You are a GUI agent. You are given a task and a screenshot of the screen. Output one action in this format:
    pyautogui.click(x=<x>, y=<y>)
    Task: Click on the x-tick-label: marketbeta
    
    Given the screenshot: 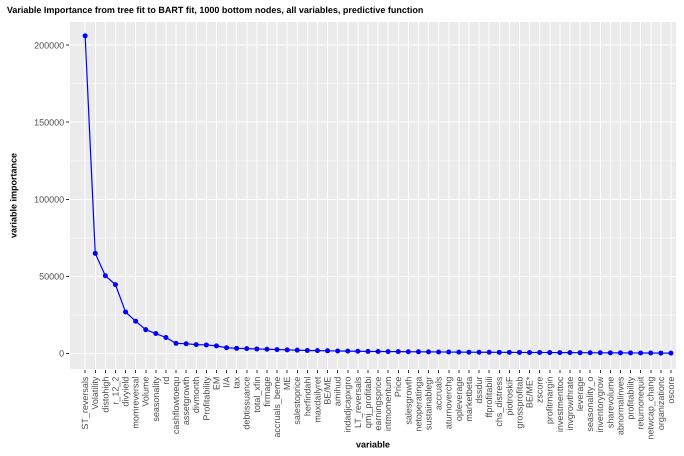 What is the action you would take?
    pyautogui.click(x=469, y=399)
    